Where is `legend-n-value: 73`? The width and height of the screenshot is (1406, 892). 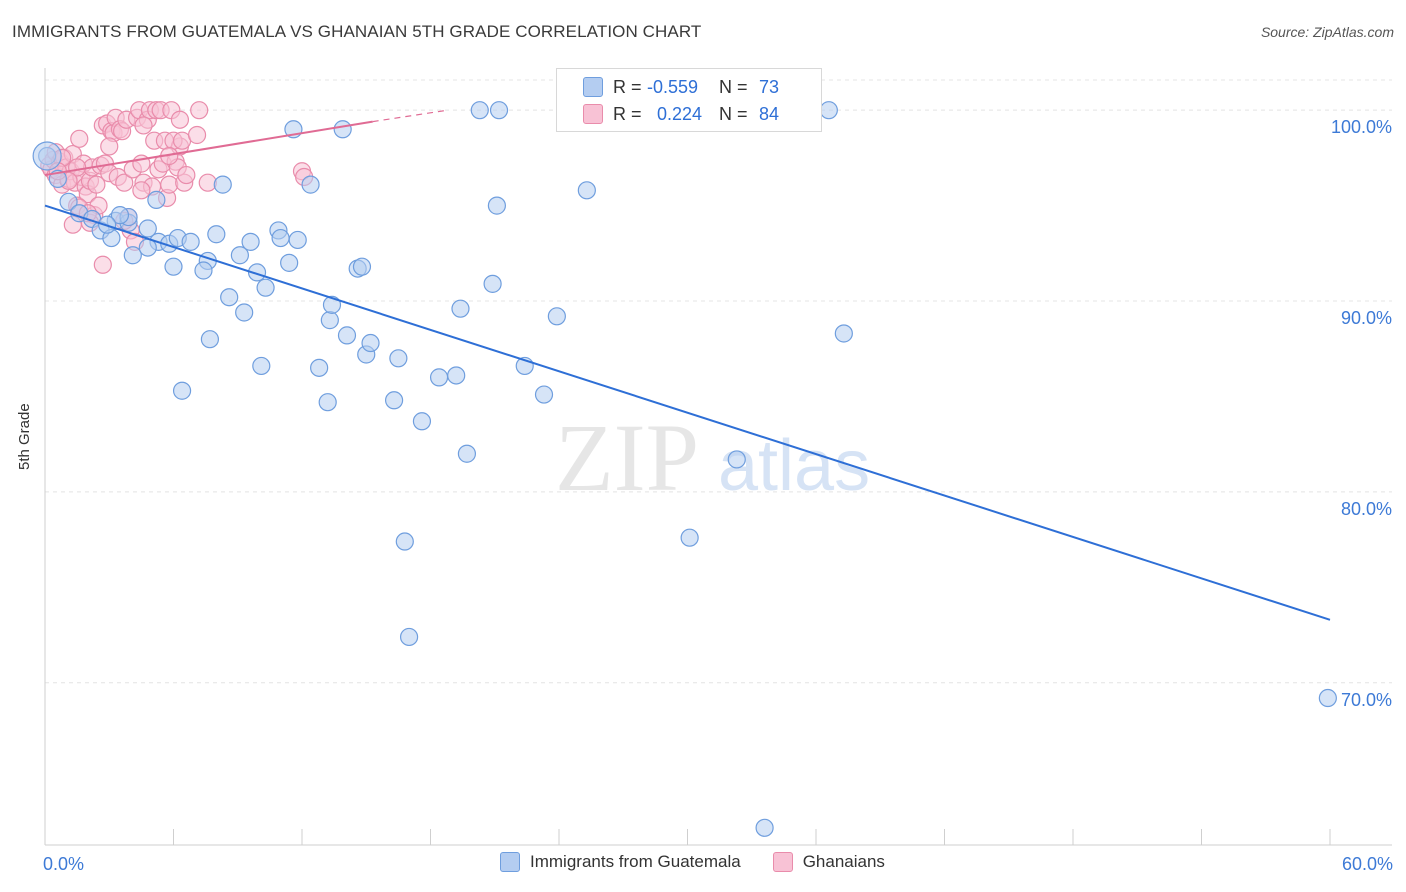 legend-n-value: 73 is located at coordinates (769, 86).